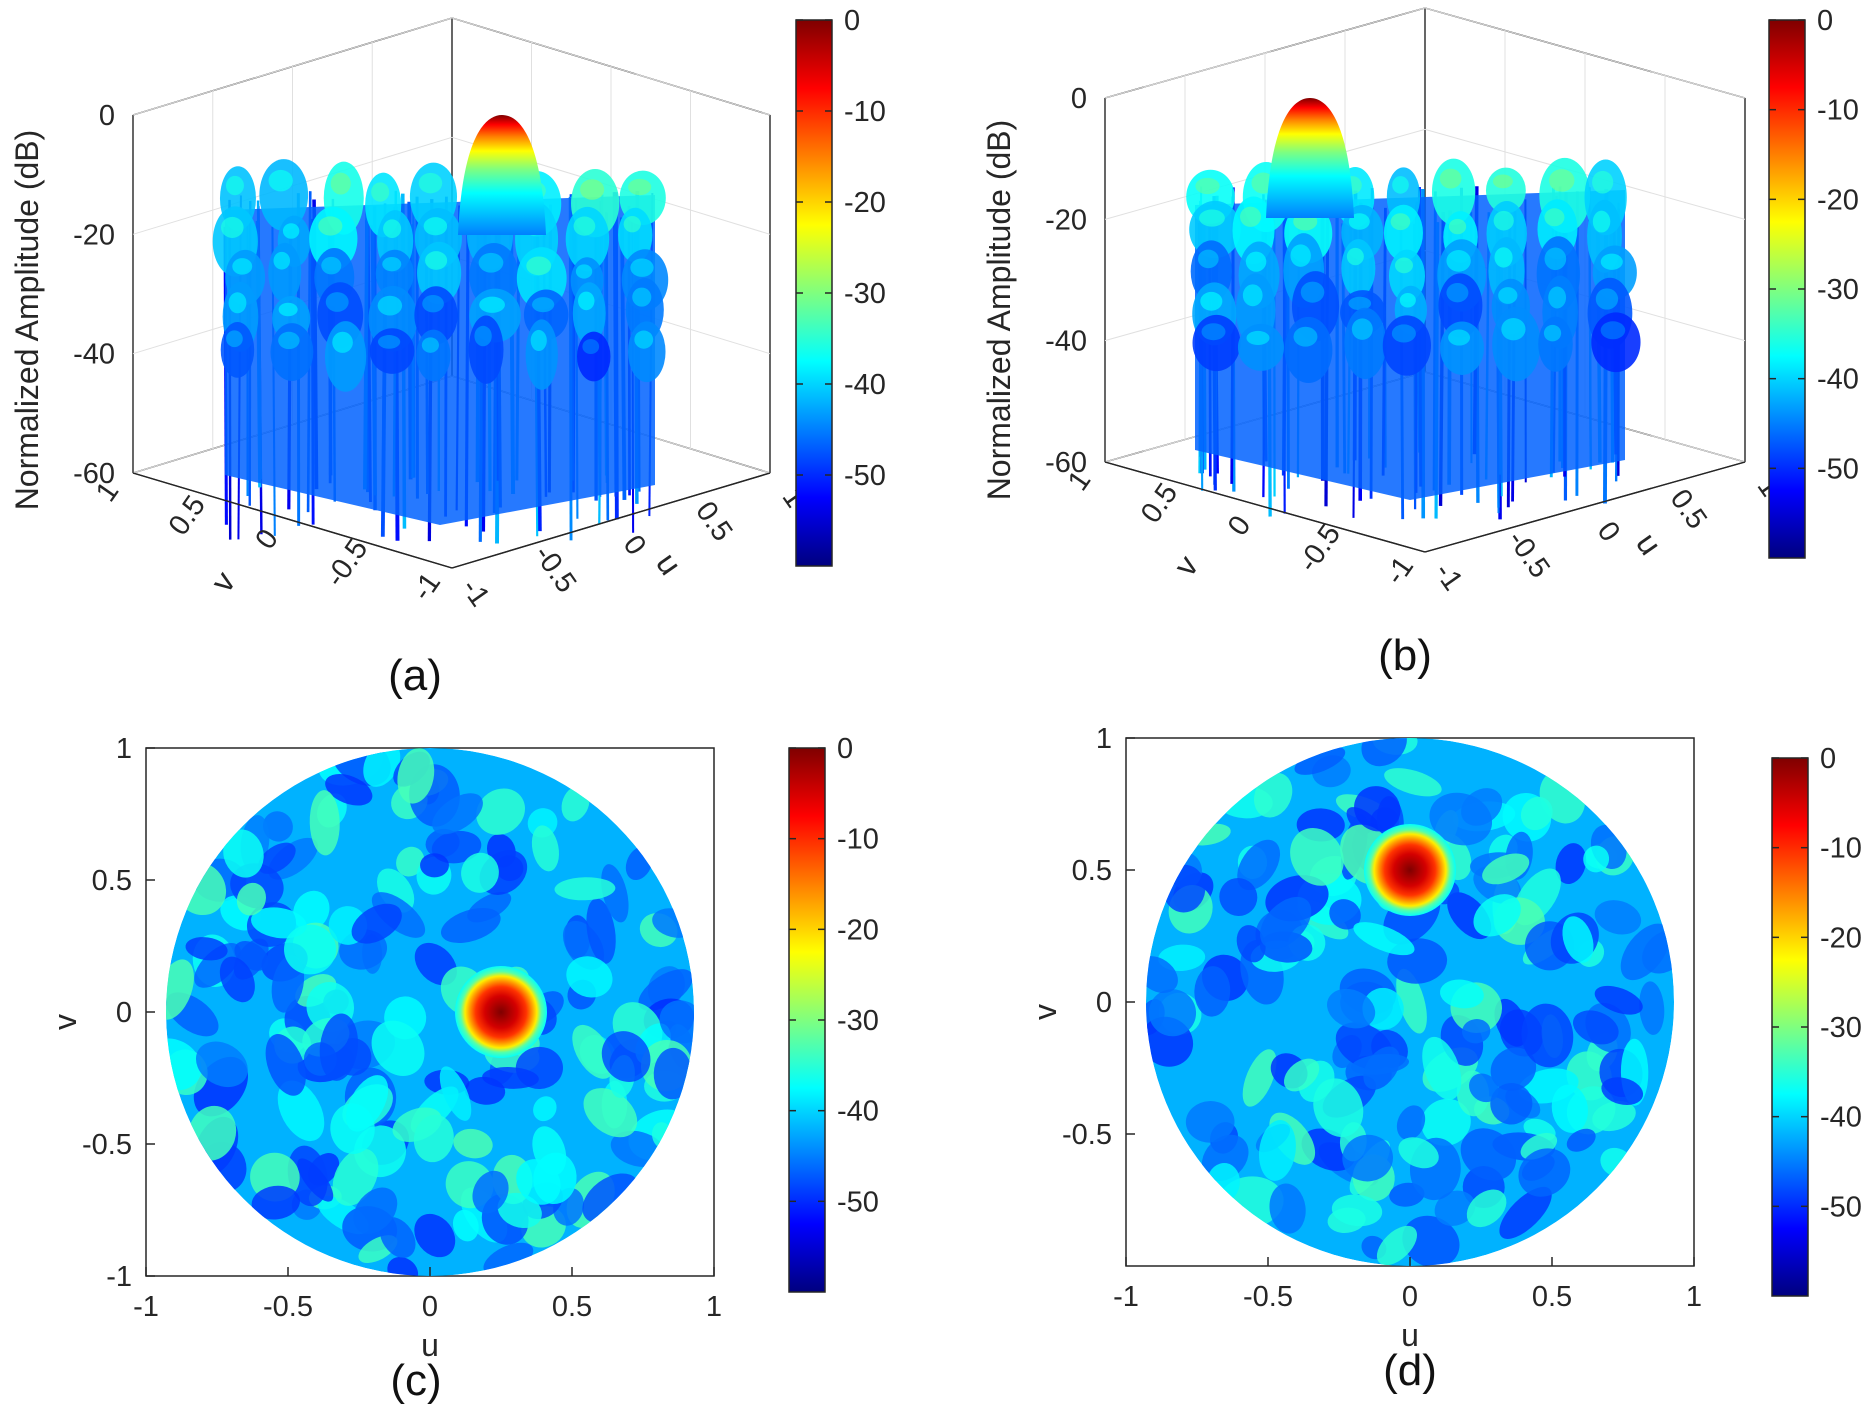  What do you see at coordinates (1552, 1297) in the screenshot?
I see `x-tick-label: 0.5` at bounding box center [1552, 1297].